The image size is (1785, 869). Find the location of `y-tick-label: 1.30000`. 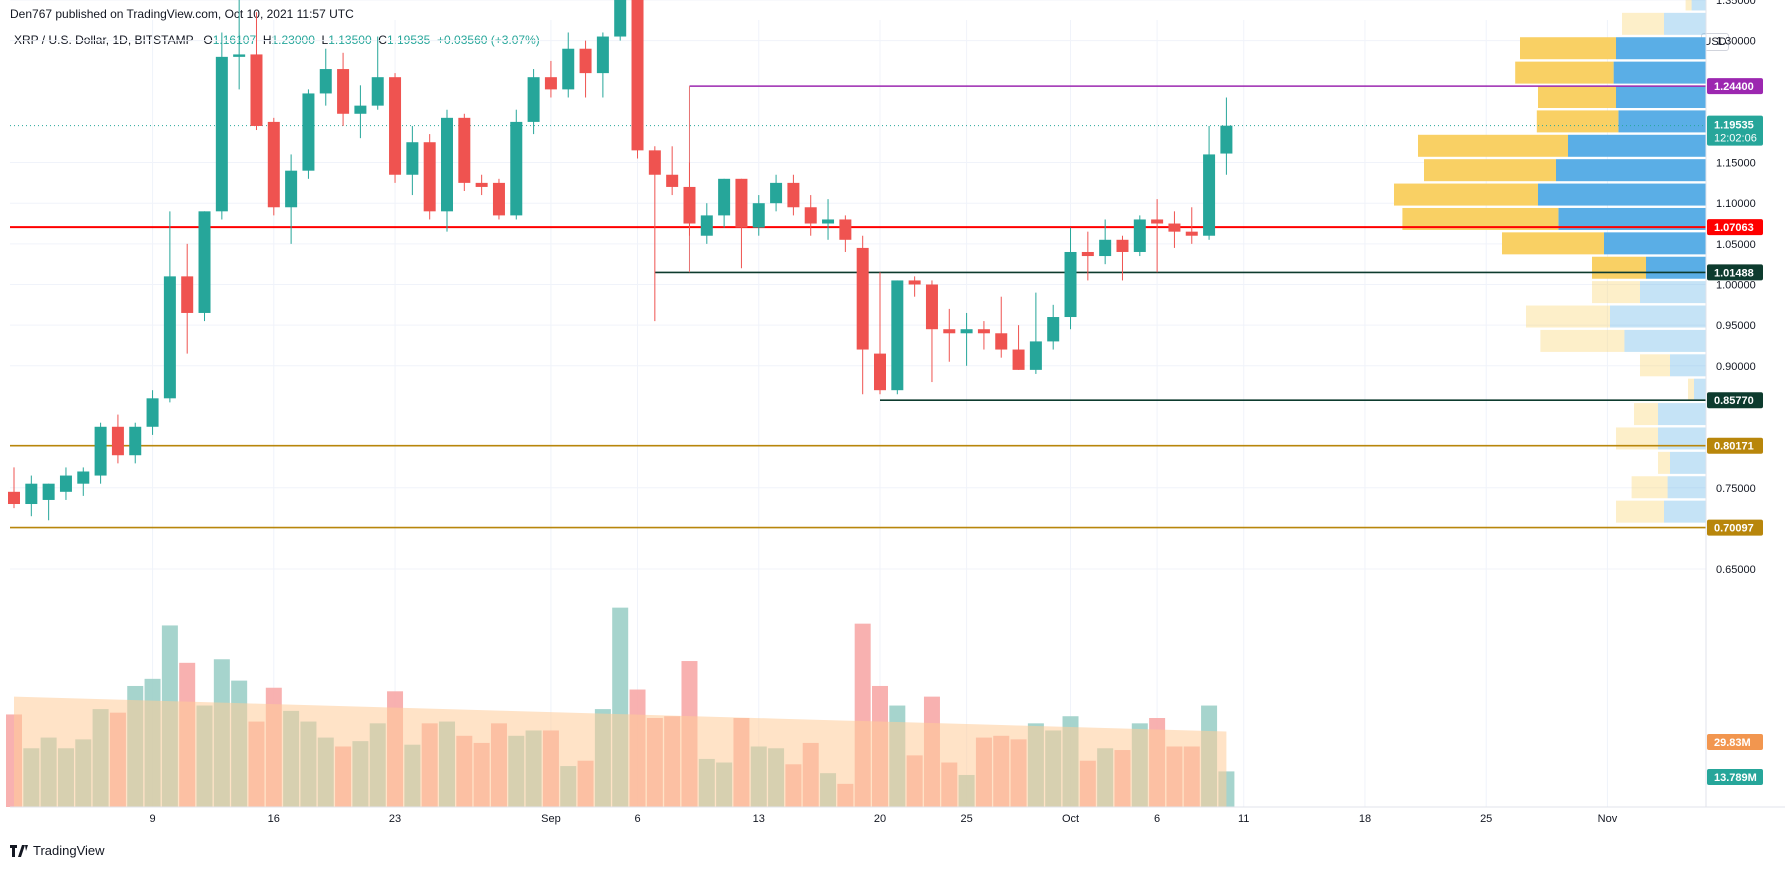

y-tick-label: 1.30000 is located at coordinates (1736, 42).